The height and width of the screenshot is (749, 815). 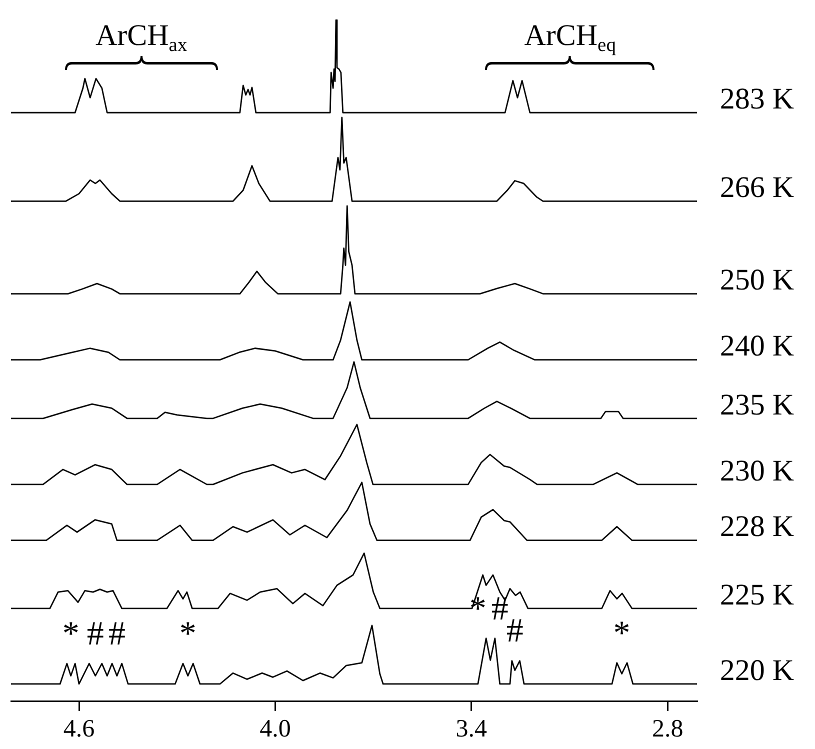 What do you see at coordinates (668, 729) in the screenshot?
I see `x-tick-label: 2.8` at bounding box center [668, 729].